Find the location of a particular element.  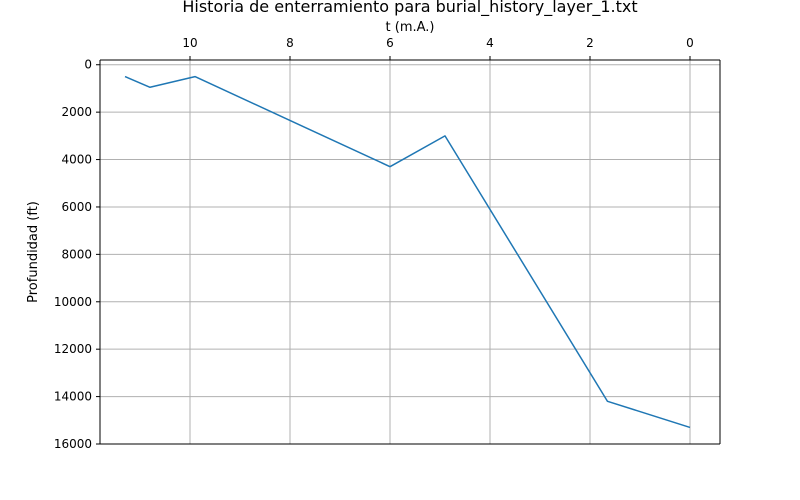

y-axis-title: Profundidad (ft) is located at coordinates (33, 252).